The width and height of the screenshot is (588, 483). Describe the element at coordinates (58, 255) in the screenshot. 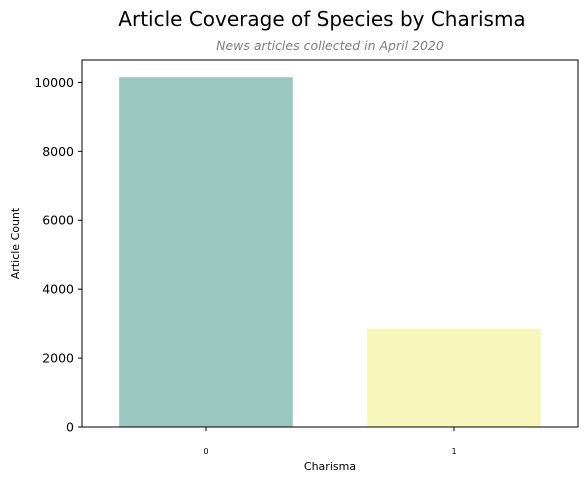

I see `y-axis: 0 2000 4000 6000 8000 10000` at that location.